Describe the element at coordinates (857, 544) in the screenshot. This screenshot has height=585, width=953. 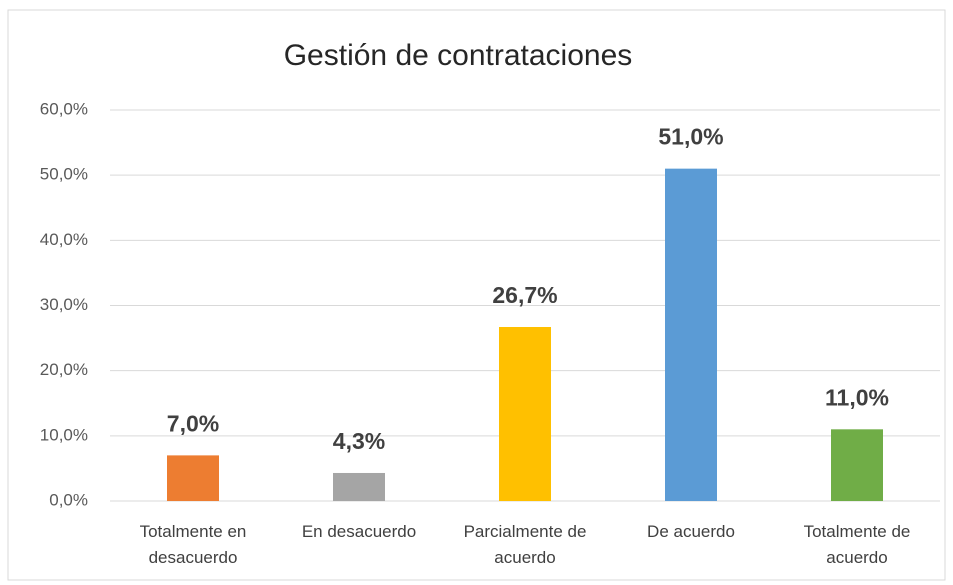
I see `x-tick-label: Totalmente de acuerdo` at that location.